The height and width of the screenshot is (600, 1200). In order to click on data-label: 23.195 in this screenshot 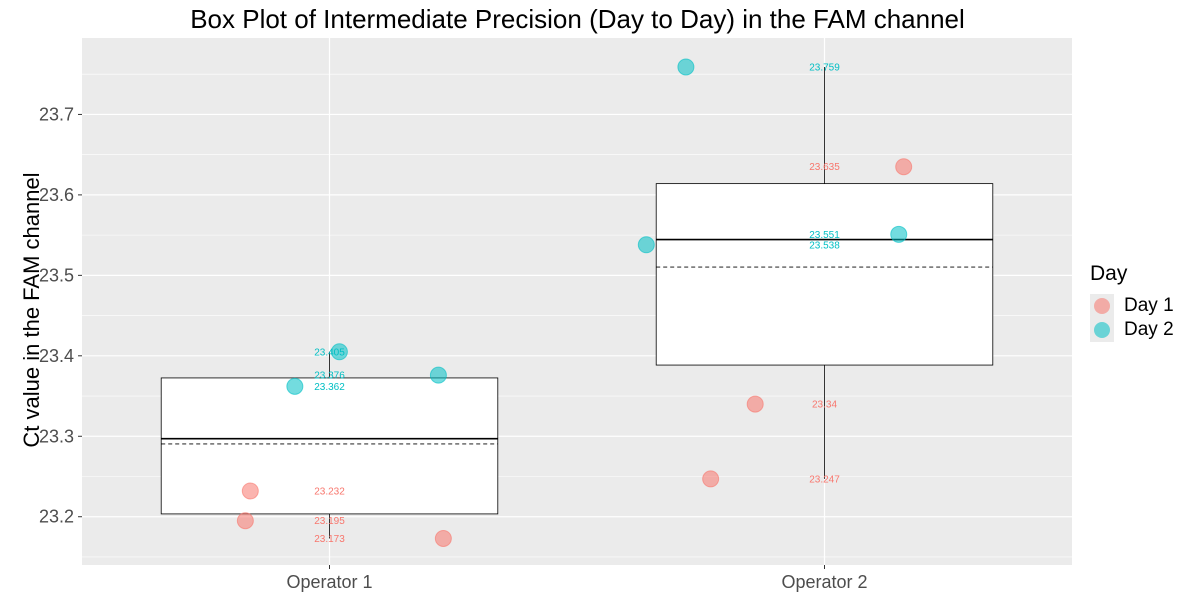, I will do `click(329, 521)`.